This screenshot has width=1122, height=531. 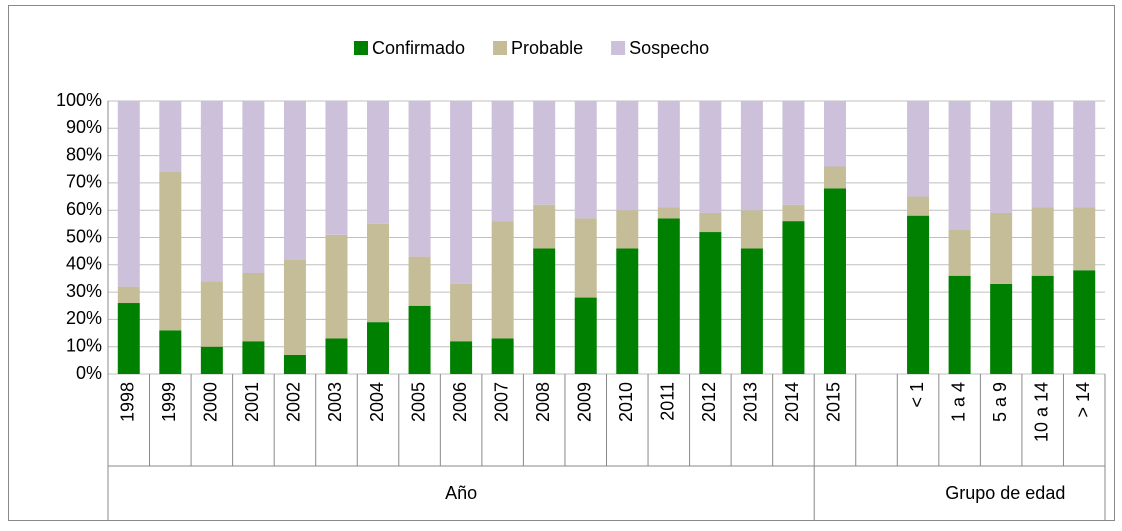 What do you see at coordinates (169, 402) in the screenshot?
I see `x-tick-label: 1999` at bounding box center [169, 402].